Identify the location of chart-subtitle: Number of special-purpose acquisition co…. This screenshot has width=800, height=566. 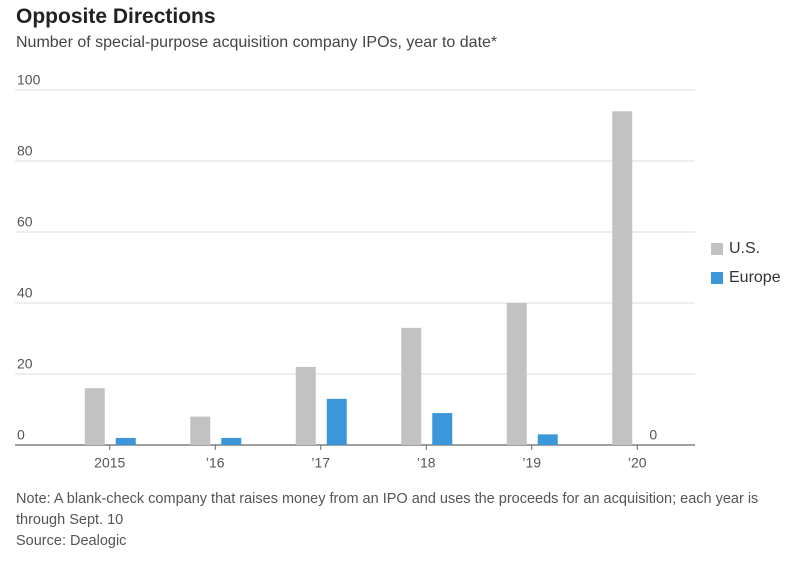
(257, 42).